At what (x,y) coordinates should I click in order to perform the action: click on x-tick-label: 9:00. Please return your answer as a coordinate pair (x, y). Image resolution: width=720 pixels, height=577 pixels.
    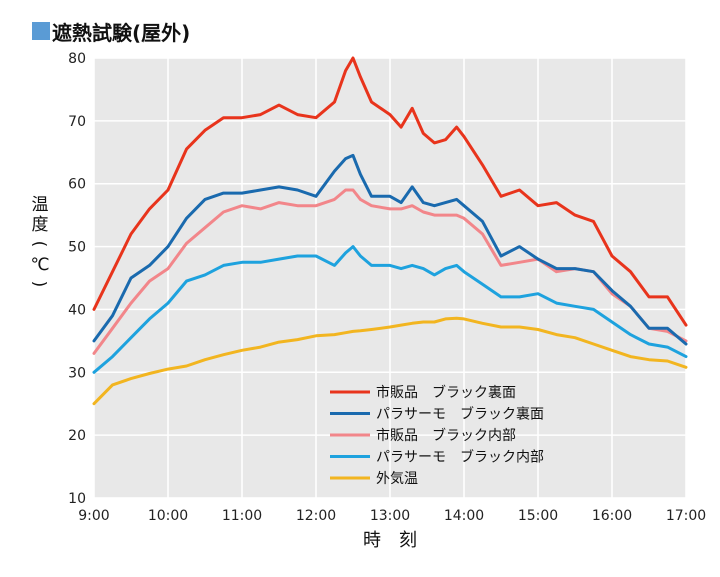
    Looking at the image, I should click on (93, 516).